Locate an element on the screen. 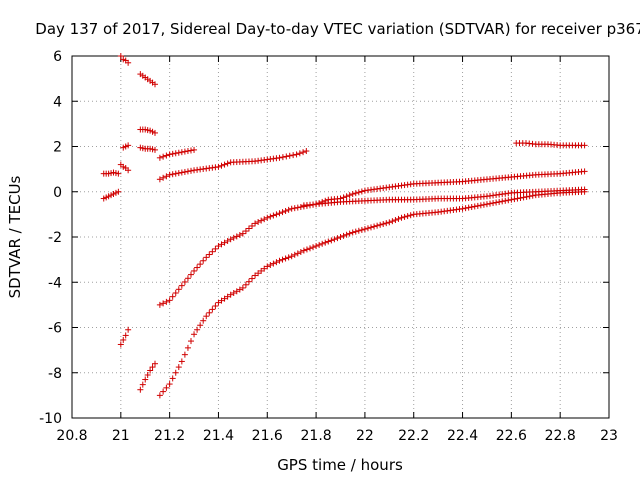  x-tick-label: 21.8 is located at coordinates (316, 436).